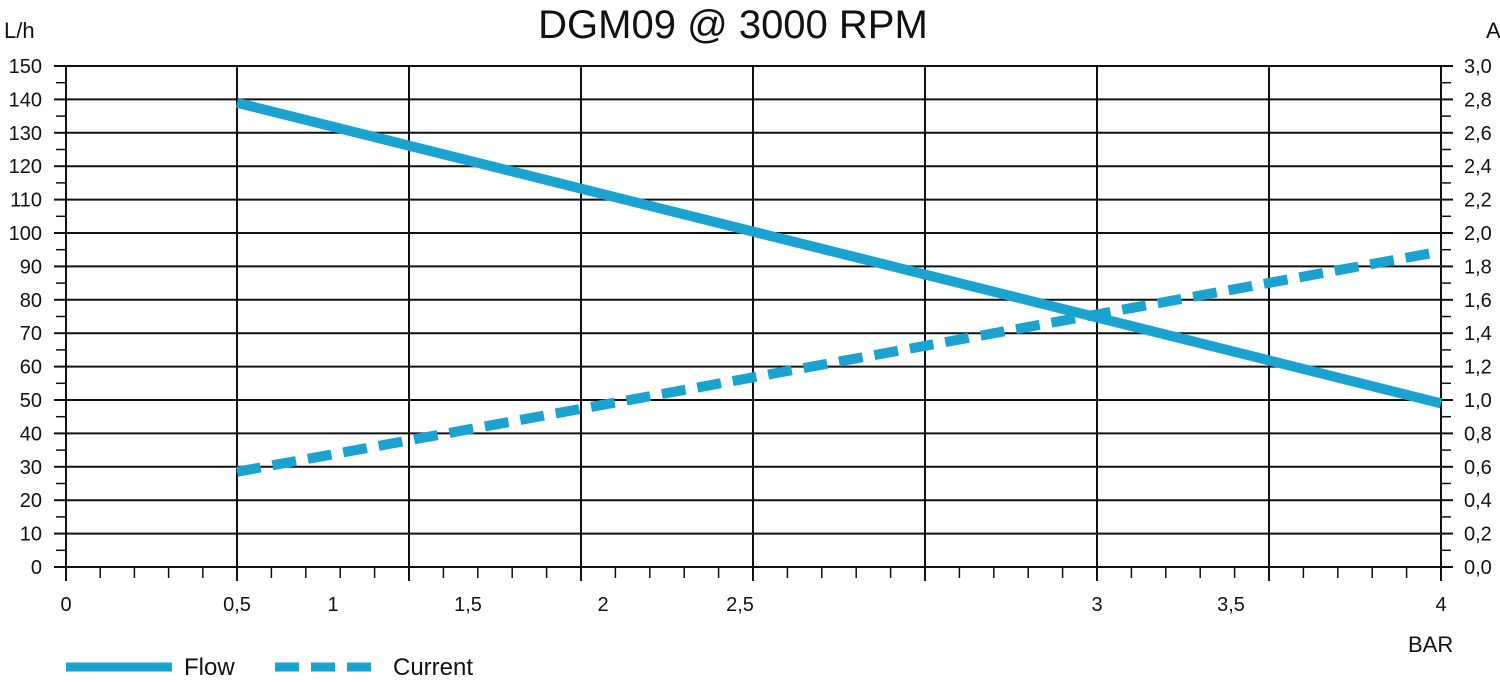  Describe the element at coordinates (31, 401) in the screenshot. I see `y-left-tick-label: 50` at that location.